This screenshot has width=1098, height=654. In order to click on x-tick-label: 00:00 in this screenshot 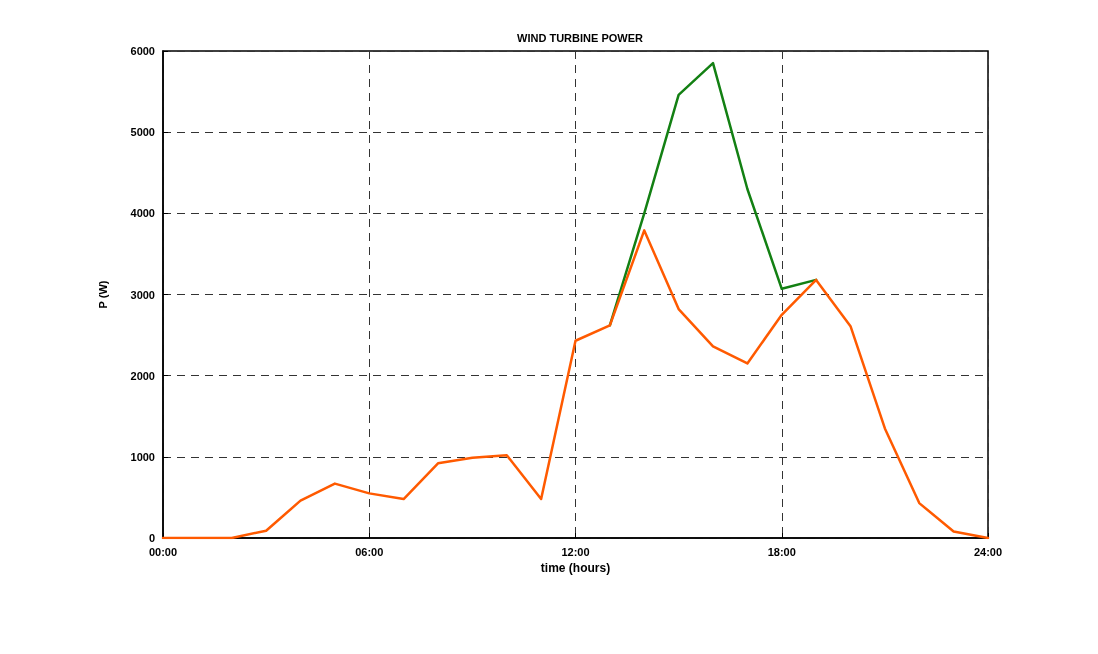, I will do `click(163, 551)`.